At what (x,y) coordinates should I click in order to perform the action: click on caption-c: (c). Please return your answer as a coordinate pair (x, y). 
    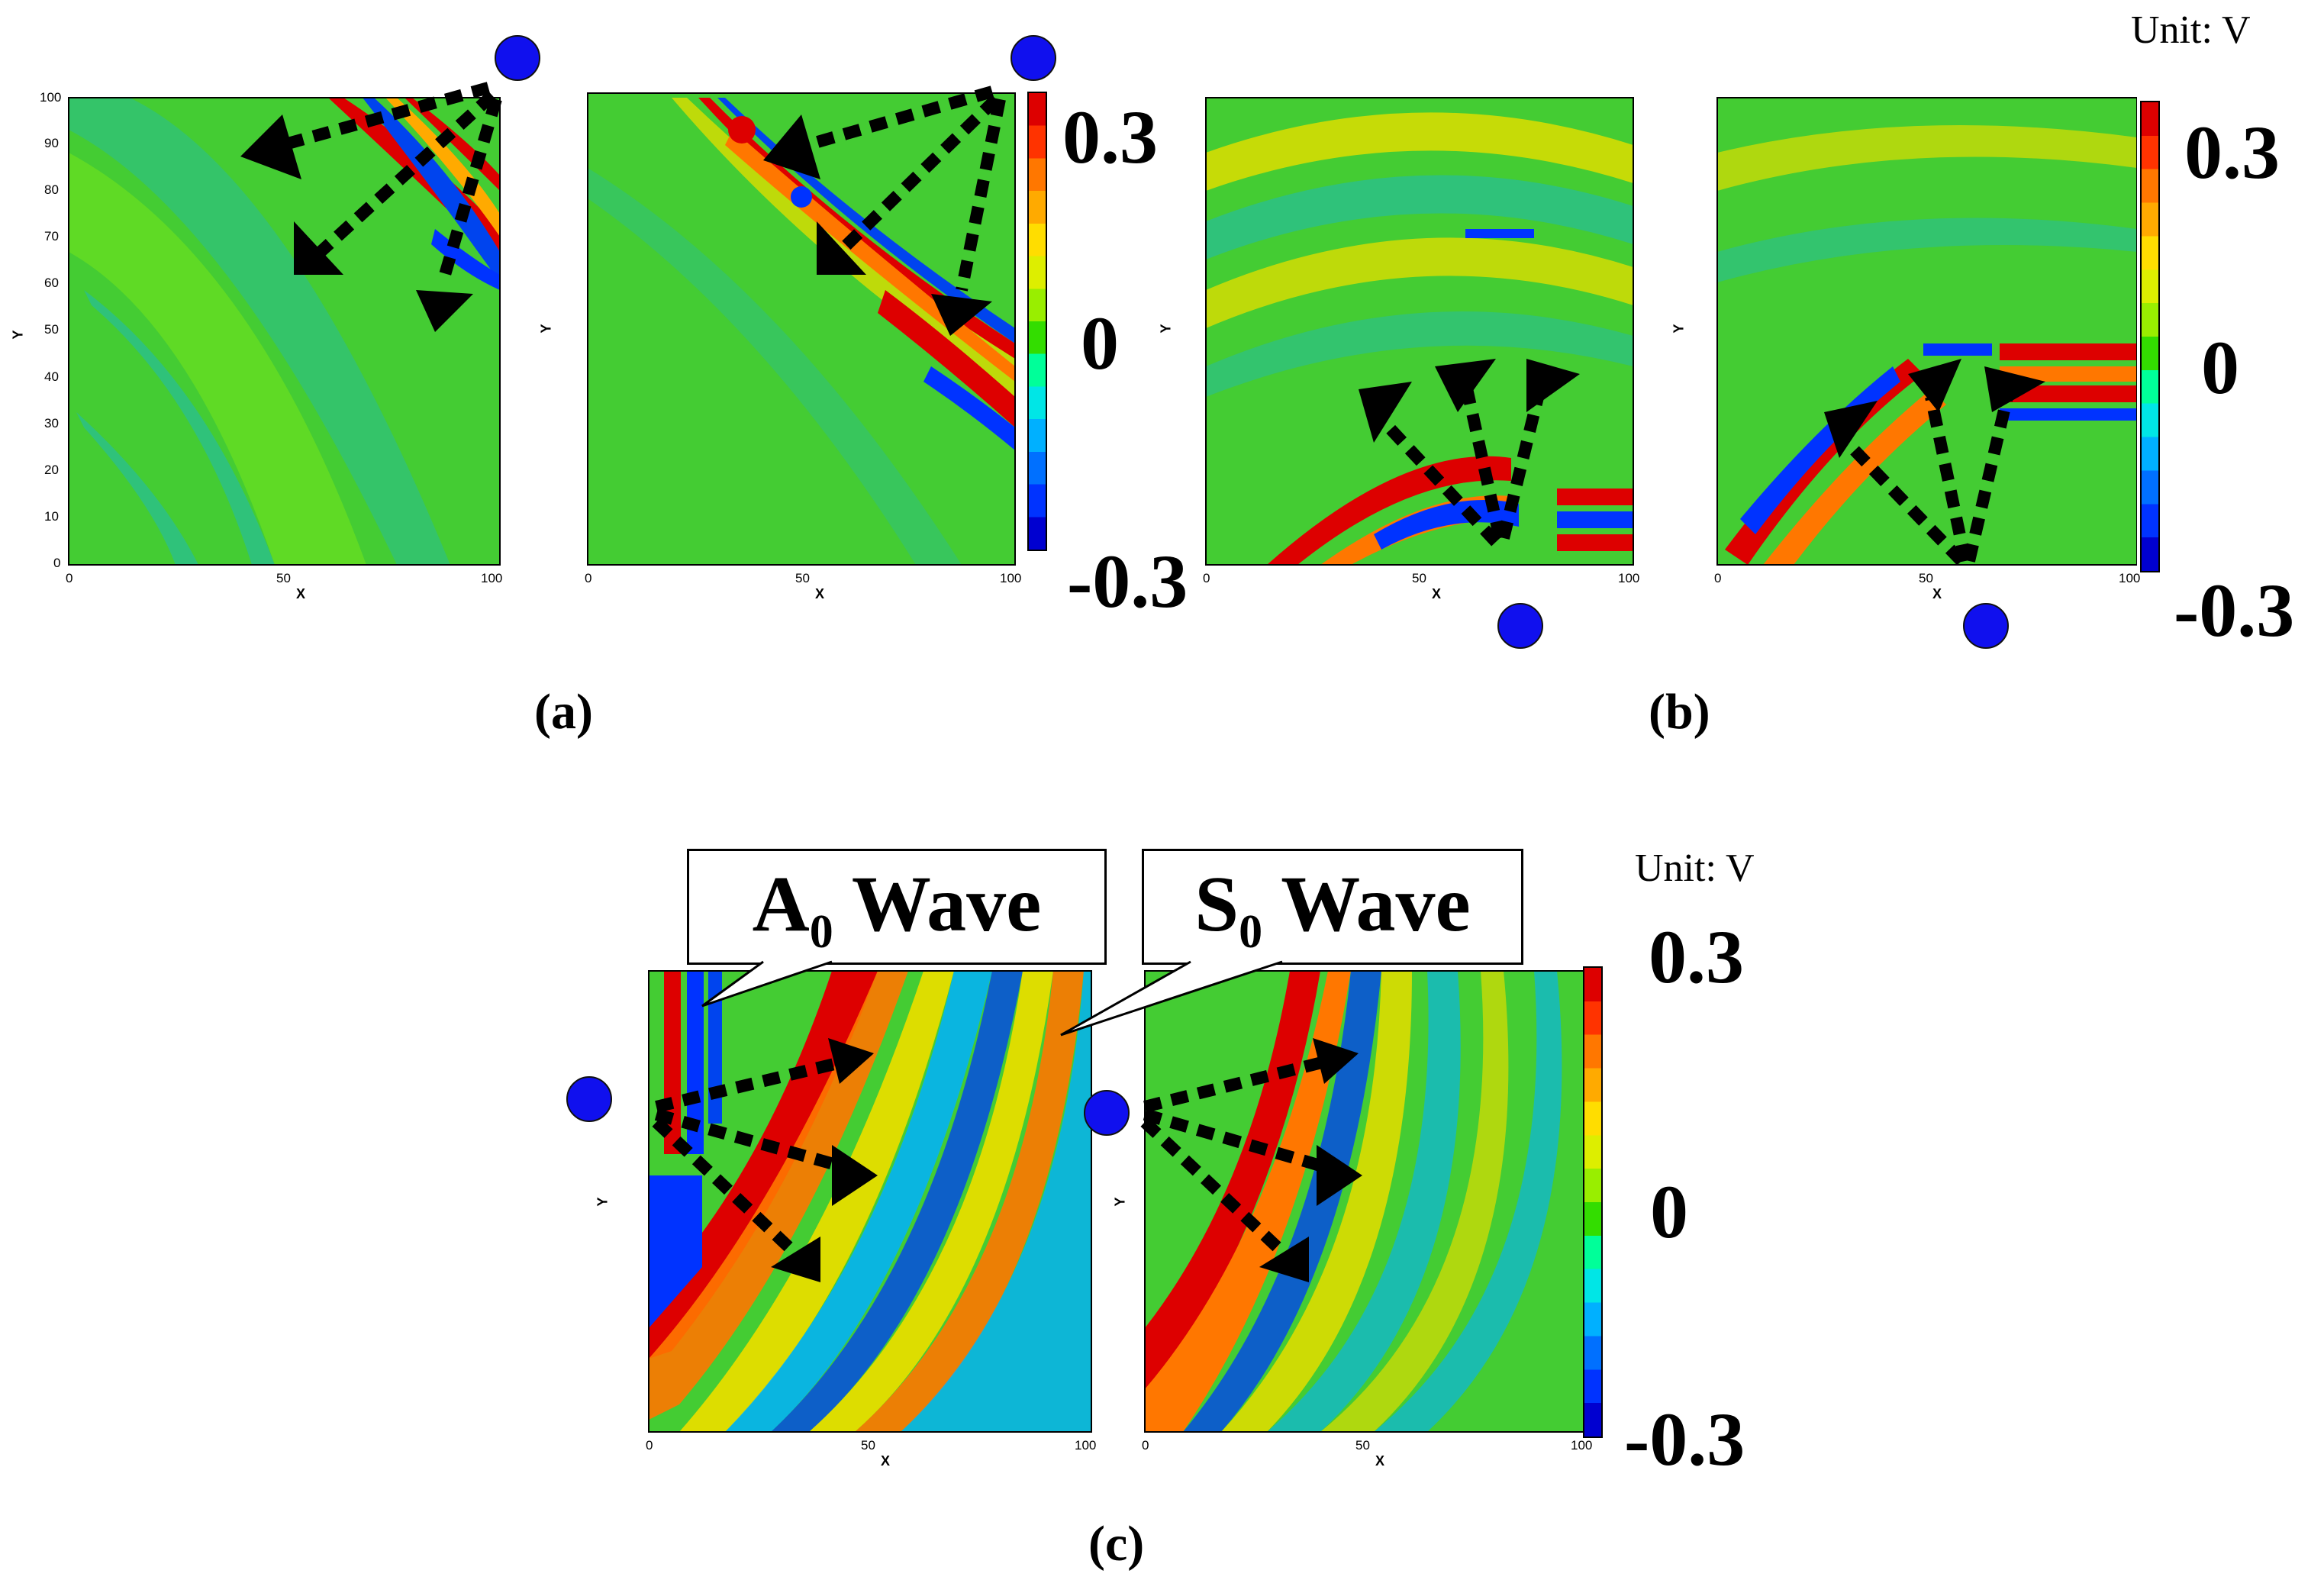
    Looking at the image, I should click on (1117, 1544).